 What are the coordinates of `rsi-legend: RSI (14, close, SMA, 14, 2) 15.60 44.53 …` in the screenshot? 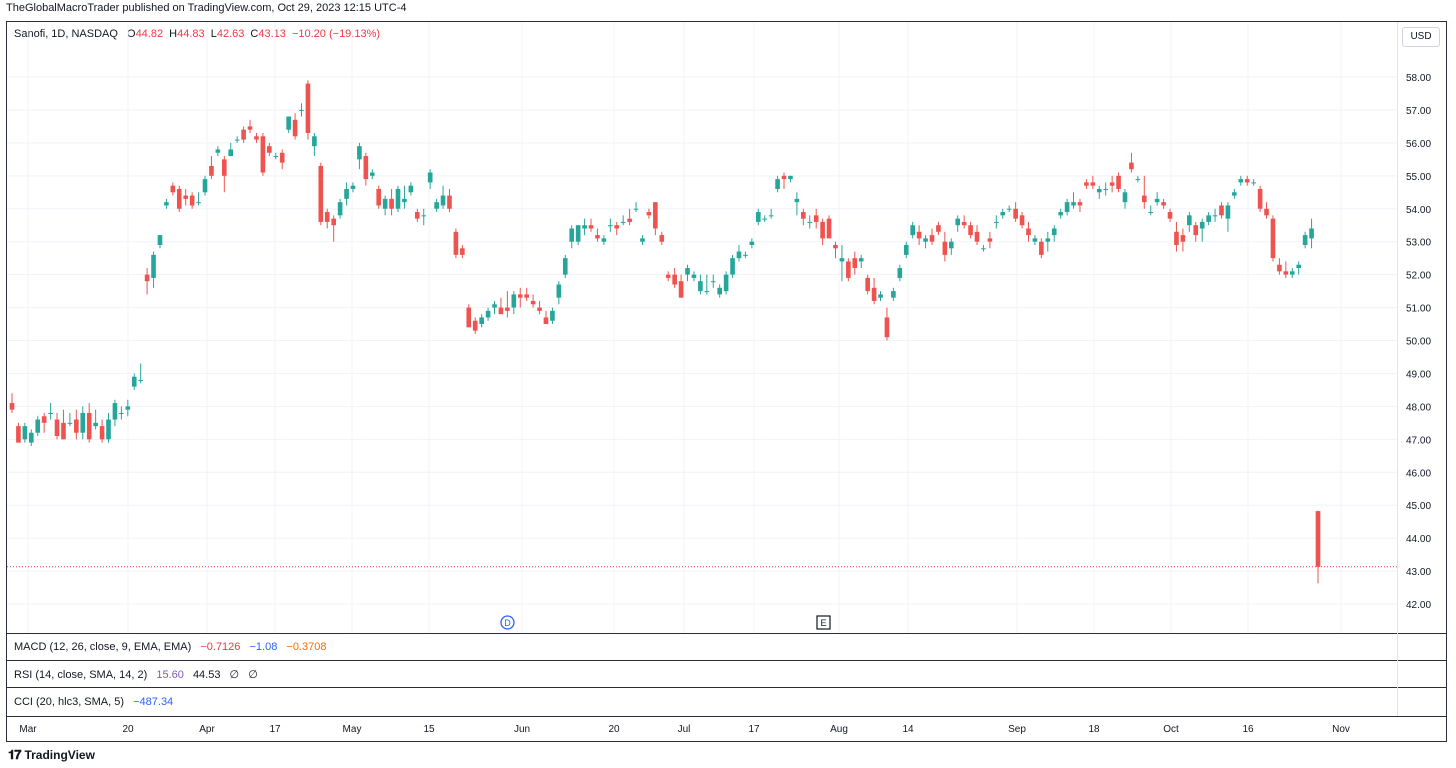 It's located at (136, 674).